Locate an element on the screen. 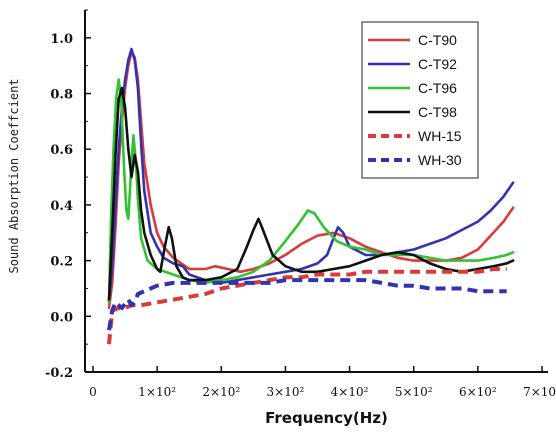 Image resolution: width=556 pixels, height=432 pixels. x-tick-label: 4×10² is located at coordinates (350, 392).